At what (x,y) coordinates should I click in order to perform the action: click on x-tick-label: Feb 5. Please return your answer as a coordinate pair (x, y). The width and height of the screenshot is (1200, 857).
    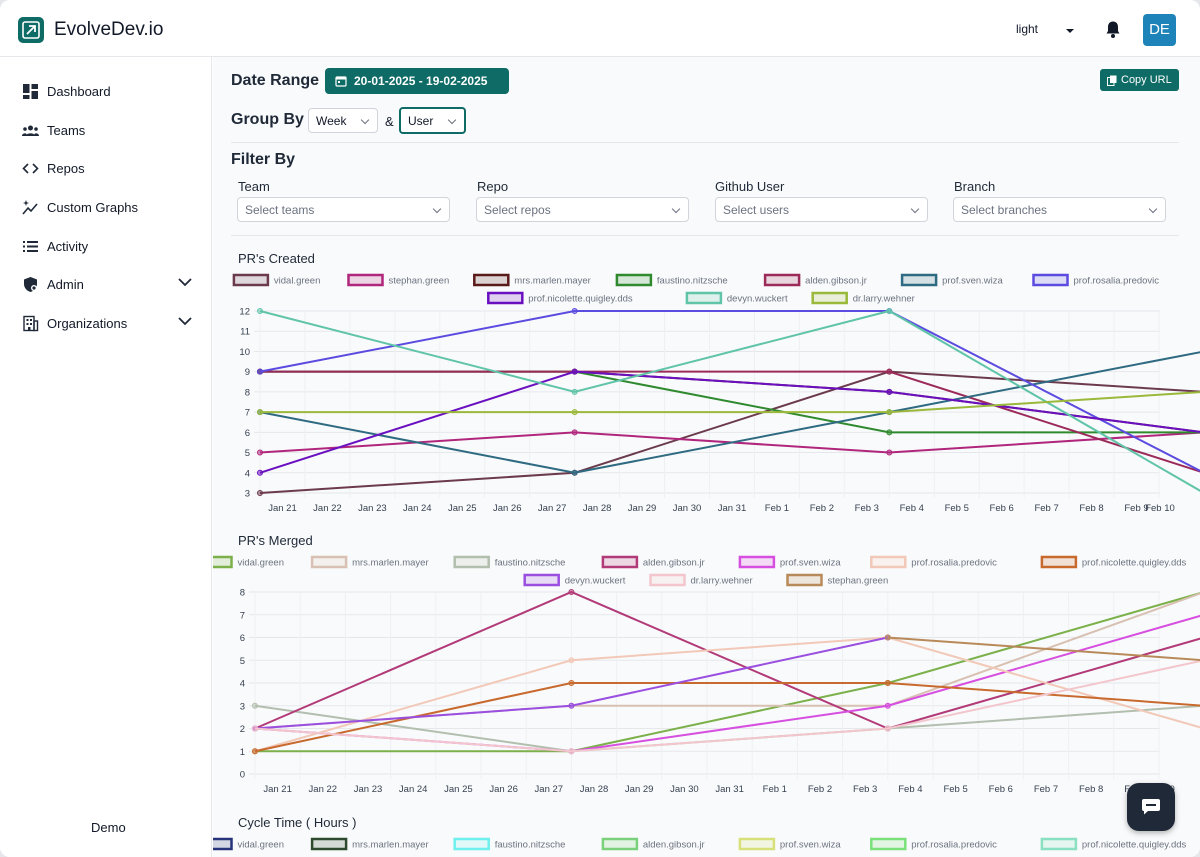
    Looking at the image, I should click on (957, 508).